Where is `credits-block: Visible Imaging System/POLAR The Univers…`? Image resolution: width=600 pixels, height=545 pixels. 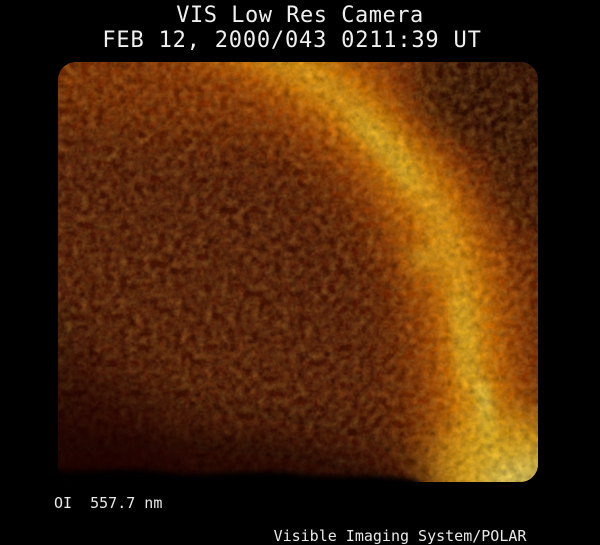 credits-block: Visible Imaging System/POLAR The Univers… is located at coordinates (400, 519).